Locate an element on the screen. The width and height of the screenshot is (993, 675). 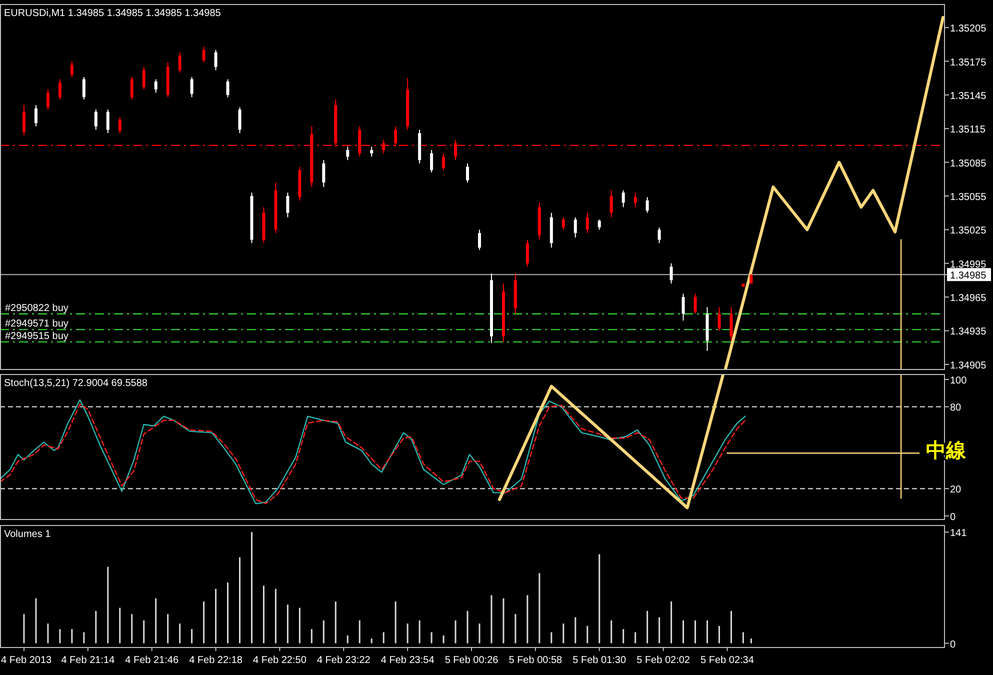
y-tick-label: 1.35145 is located at coordinates (968, 96).